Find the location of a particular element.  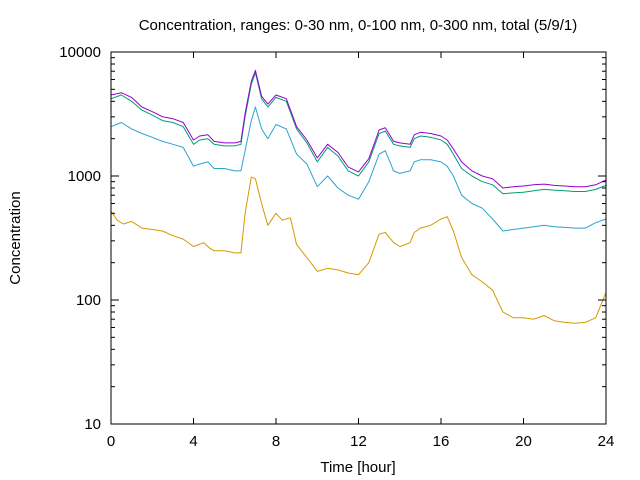

y-tick-label: 10000 is located at coordinates (80, 52).